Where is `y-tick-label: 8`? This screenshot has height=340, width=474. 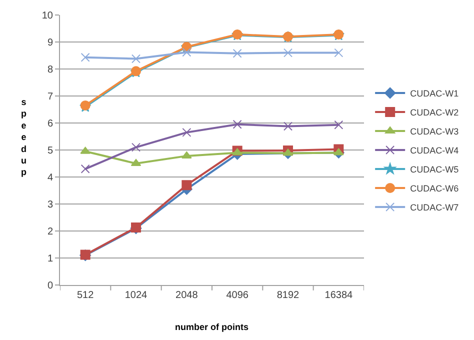 y-tick-label: 8 is located at coordinates (50, 70).